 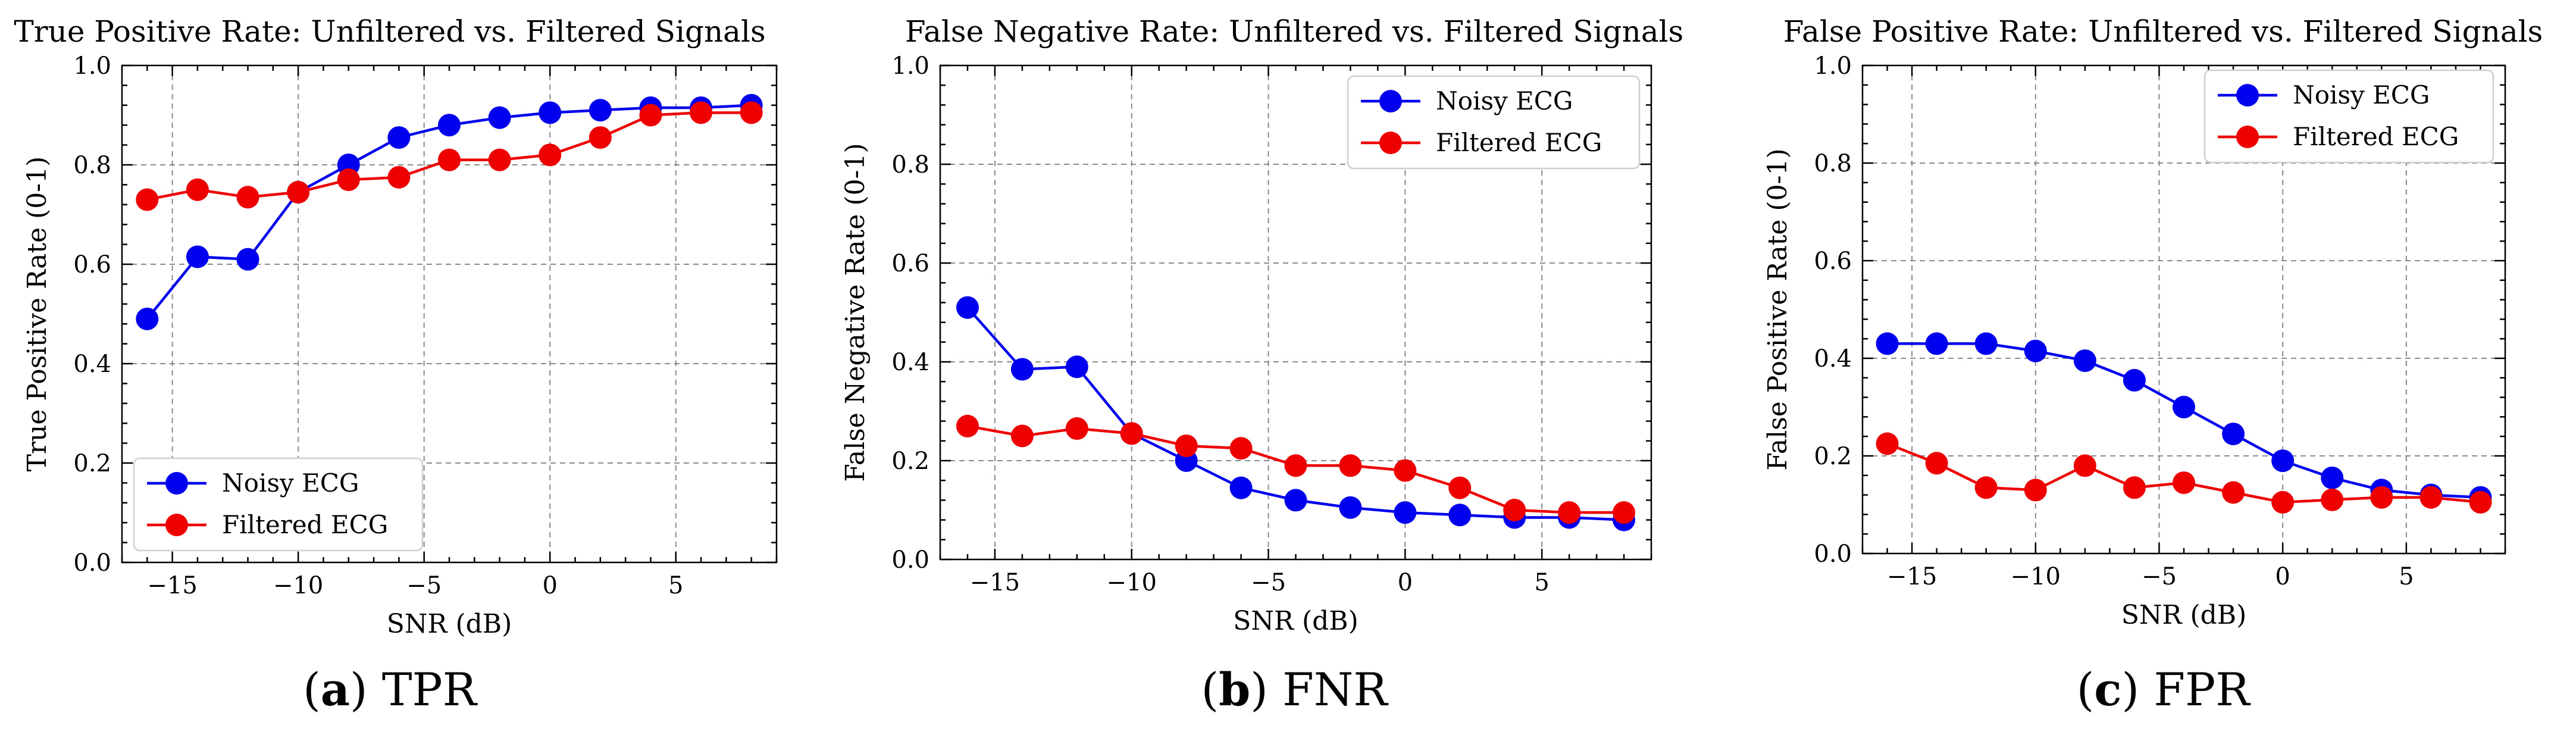 I want to click on panel-b-y-tick-label: 1.0, so click(x=910, y=66).